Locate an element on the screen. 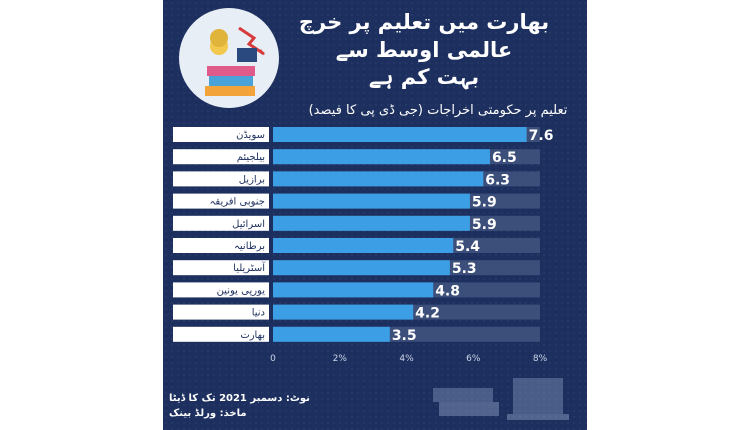  category-label: سویڈن is located at coordinates (250, 135).